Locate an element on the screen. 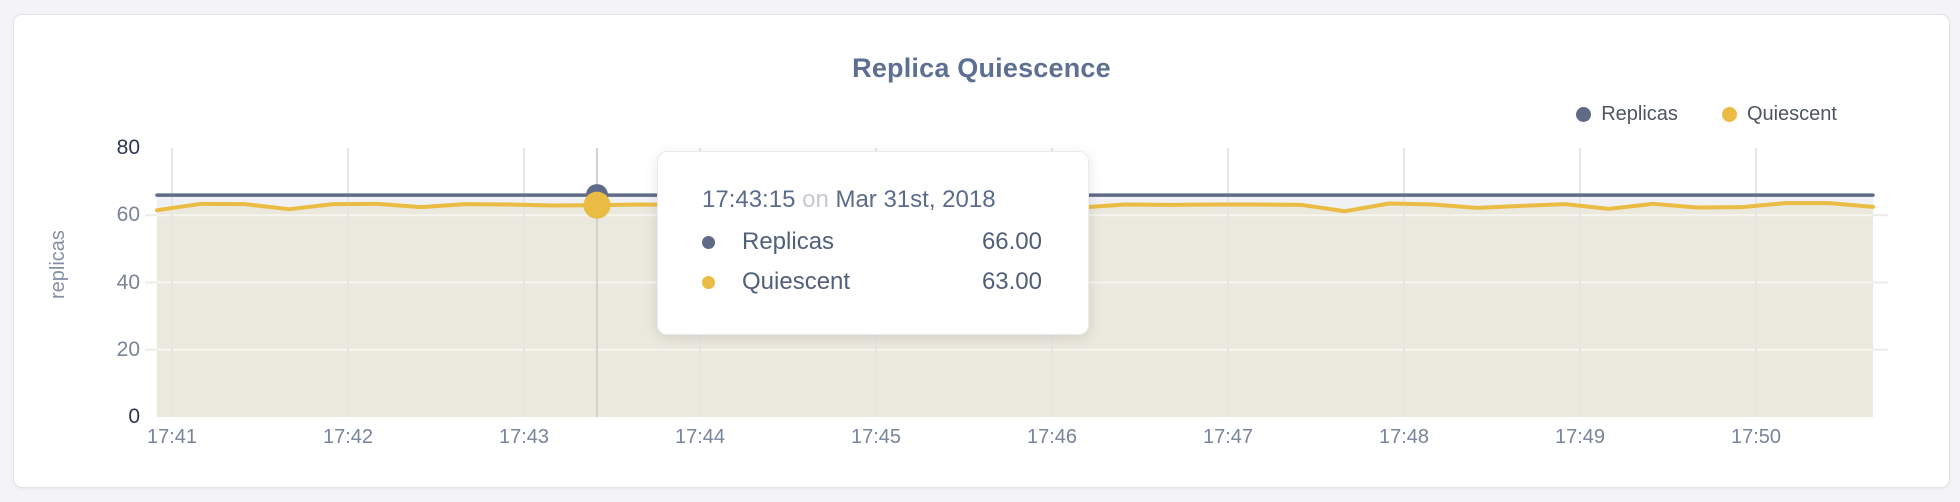 The width and height of the screenshot is (1960, 502). y-tick-label: 40 is located at coordinates (128, 282).